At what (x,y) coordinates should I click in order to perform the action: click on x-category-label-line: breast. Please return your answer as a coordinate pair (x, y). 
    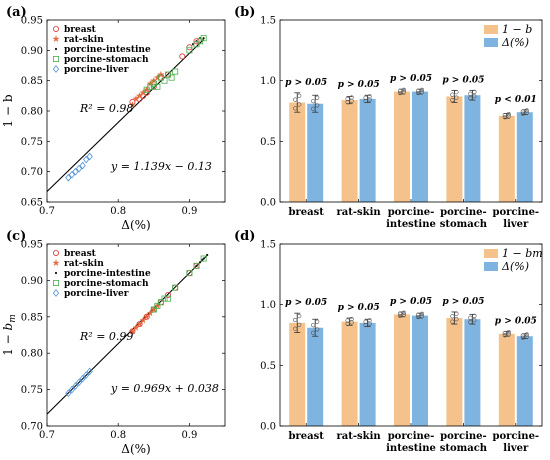
    Looking at the image, I should click on (307, 436).